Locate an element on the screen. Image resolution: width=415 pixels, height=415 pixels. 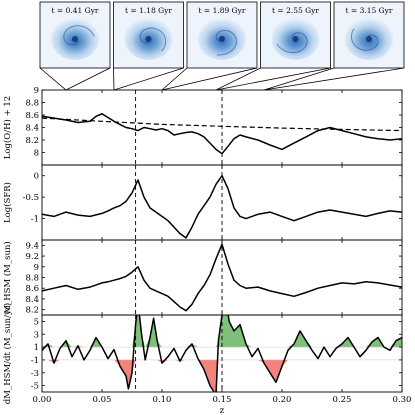
snapshot-connectors is located at coordinates (222, 79).